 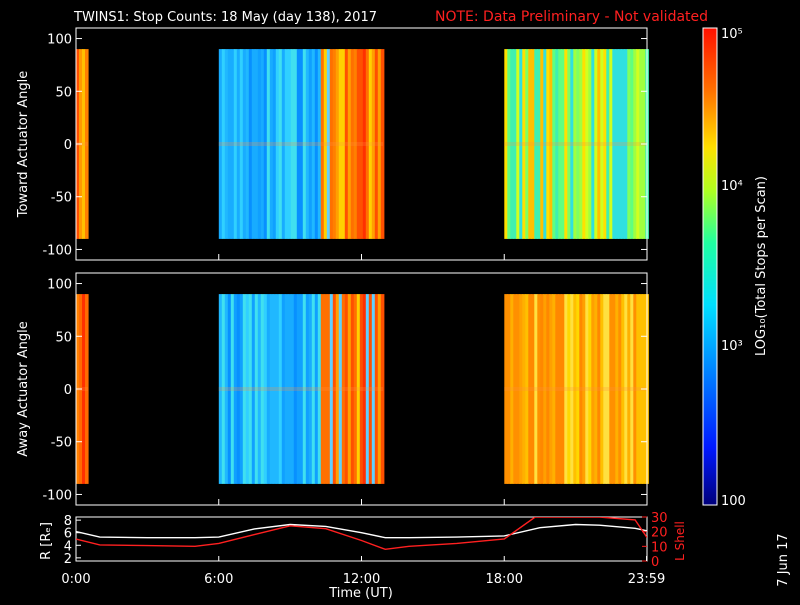 What do you see at coordinates (733, 501) in the screenshot?
I see `colorbar-tick-bottom: 100` at bounding box center [733, 501].